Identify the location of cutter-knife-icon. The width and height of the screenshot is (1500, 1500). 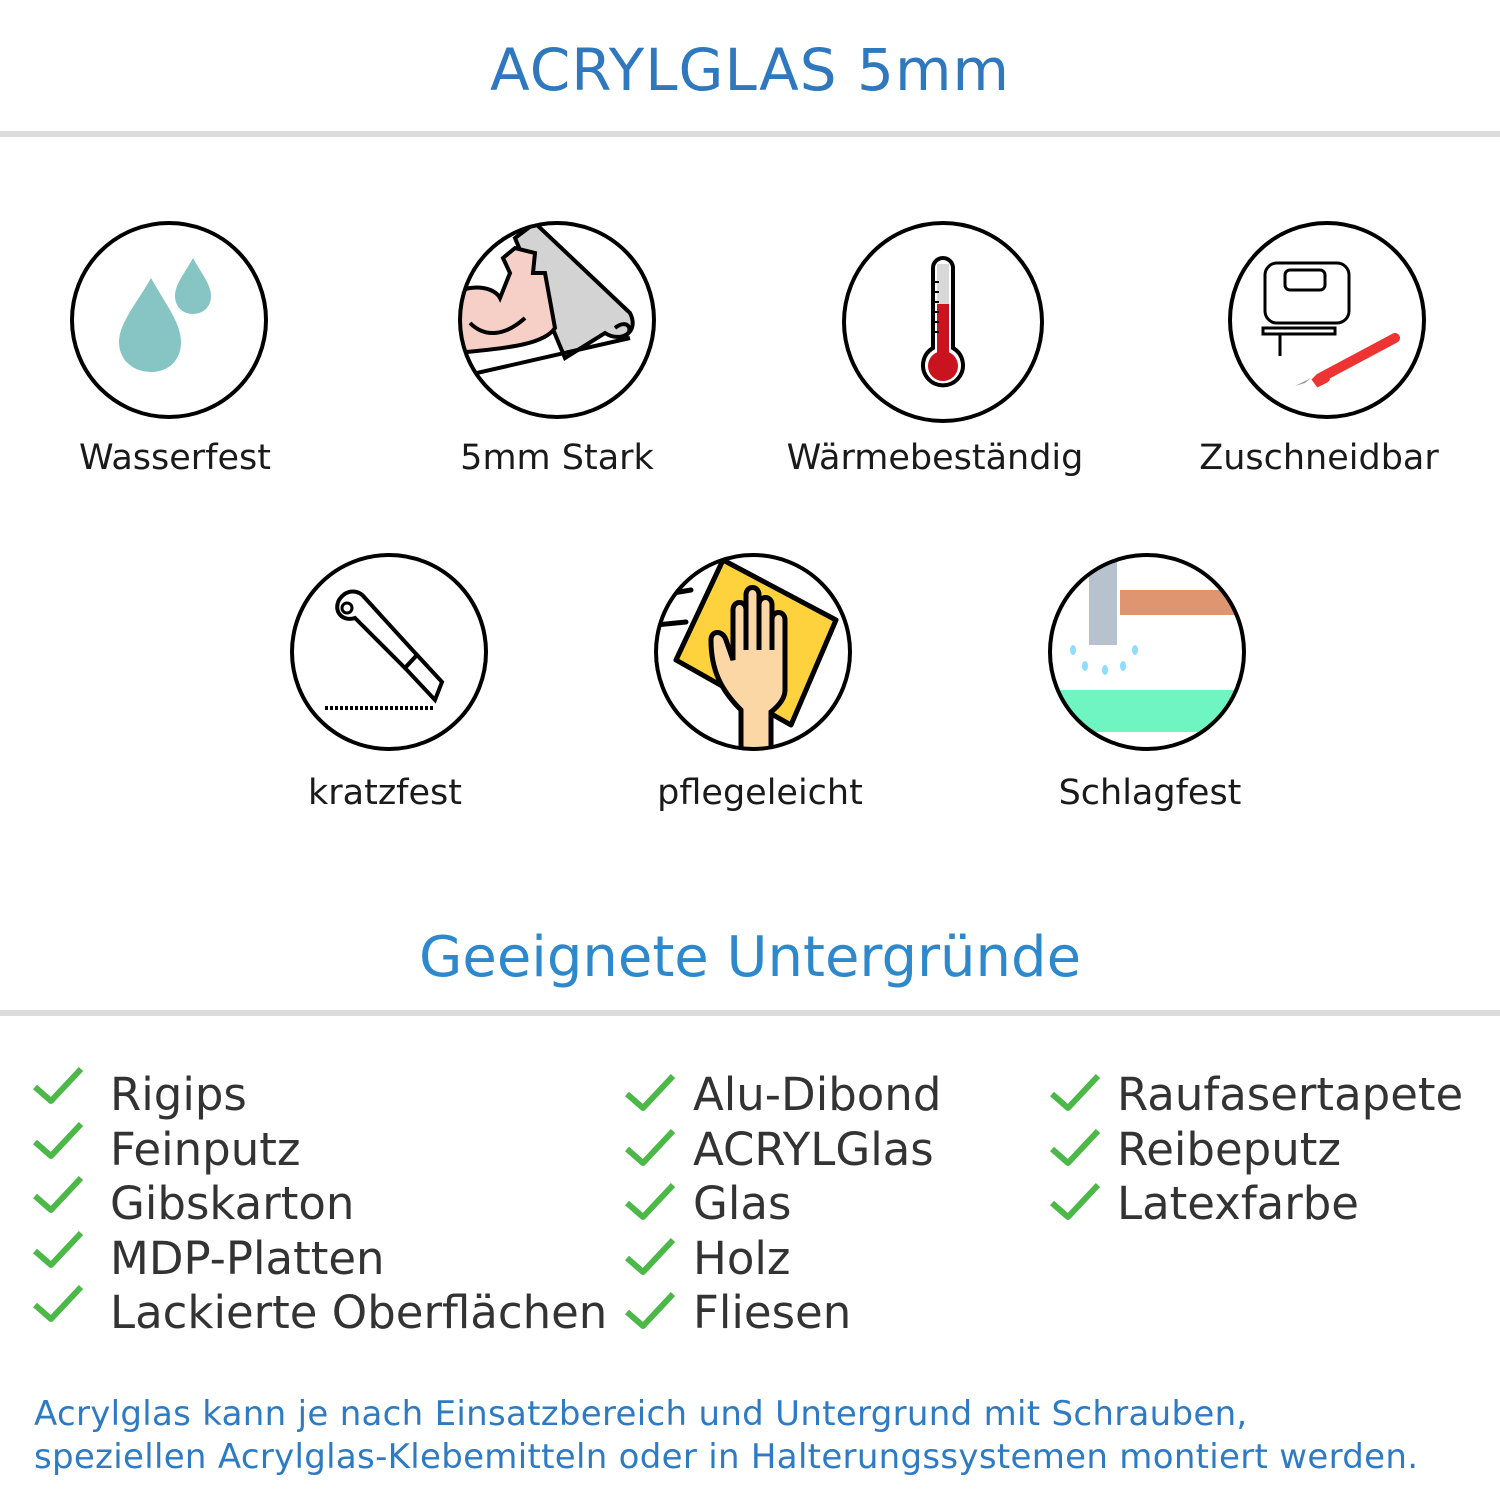
(389, 652).